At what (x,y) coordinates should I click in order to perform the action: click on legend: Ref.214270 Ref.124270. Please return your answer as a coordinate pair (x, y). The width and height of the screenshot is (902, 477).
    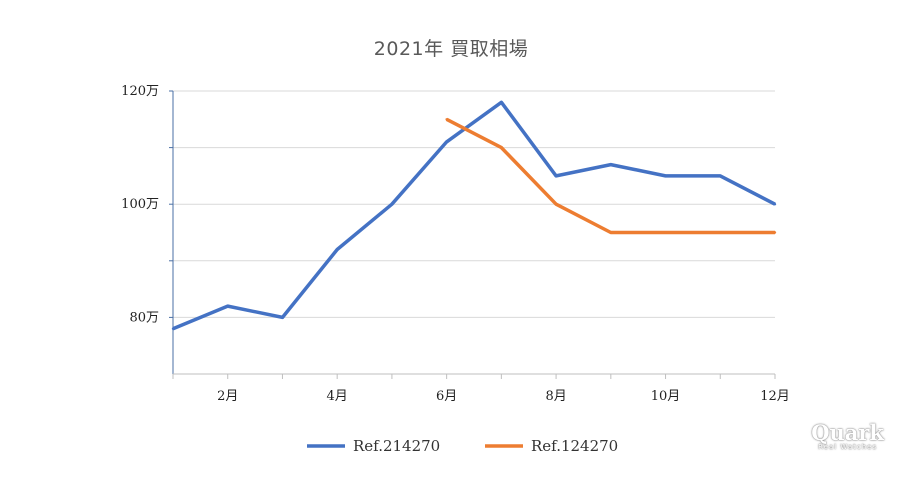
    Looking at the image, I should click on (462, 446).